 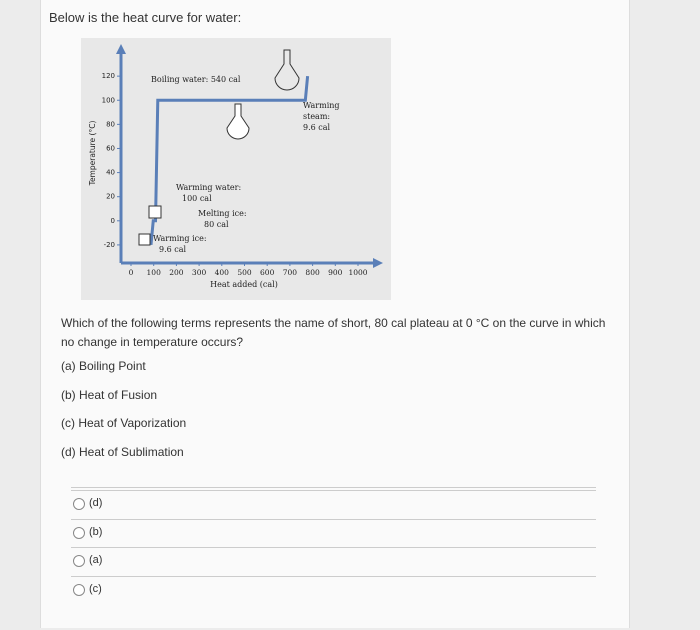 What do you see at coordinates (196, 79) in the screenshot?
I see `annotation: Boiling water: 540 cal` at bounding box center [196, 79].